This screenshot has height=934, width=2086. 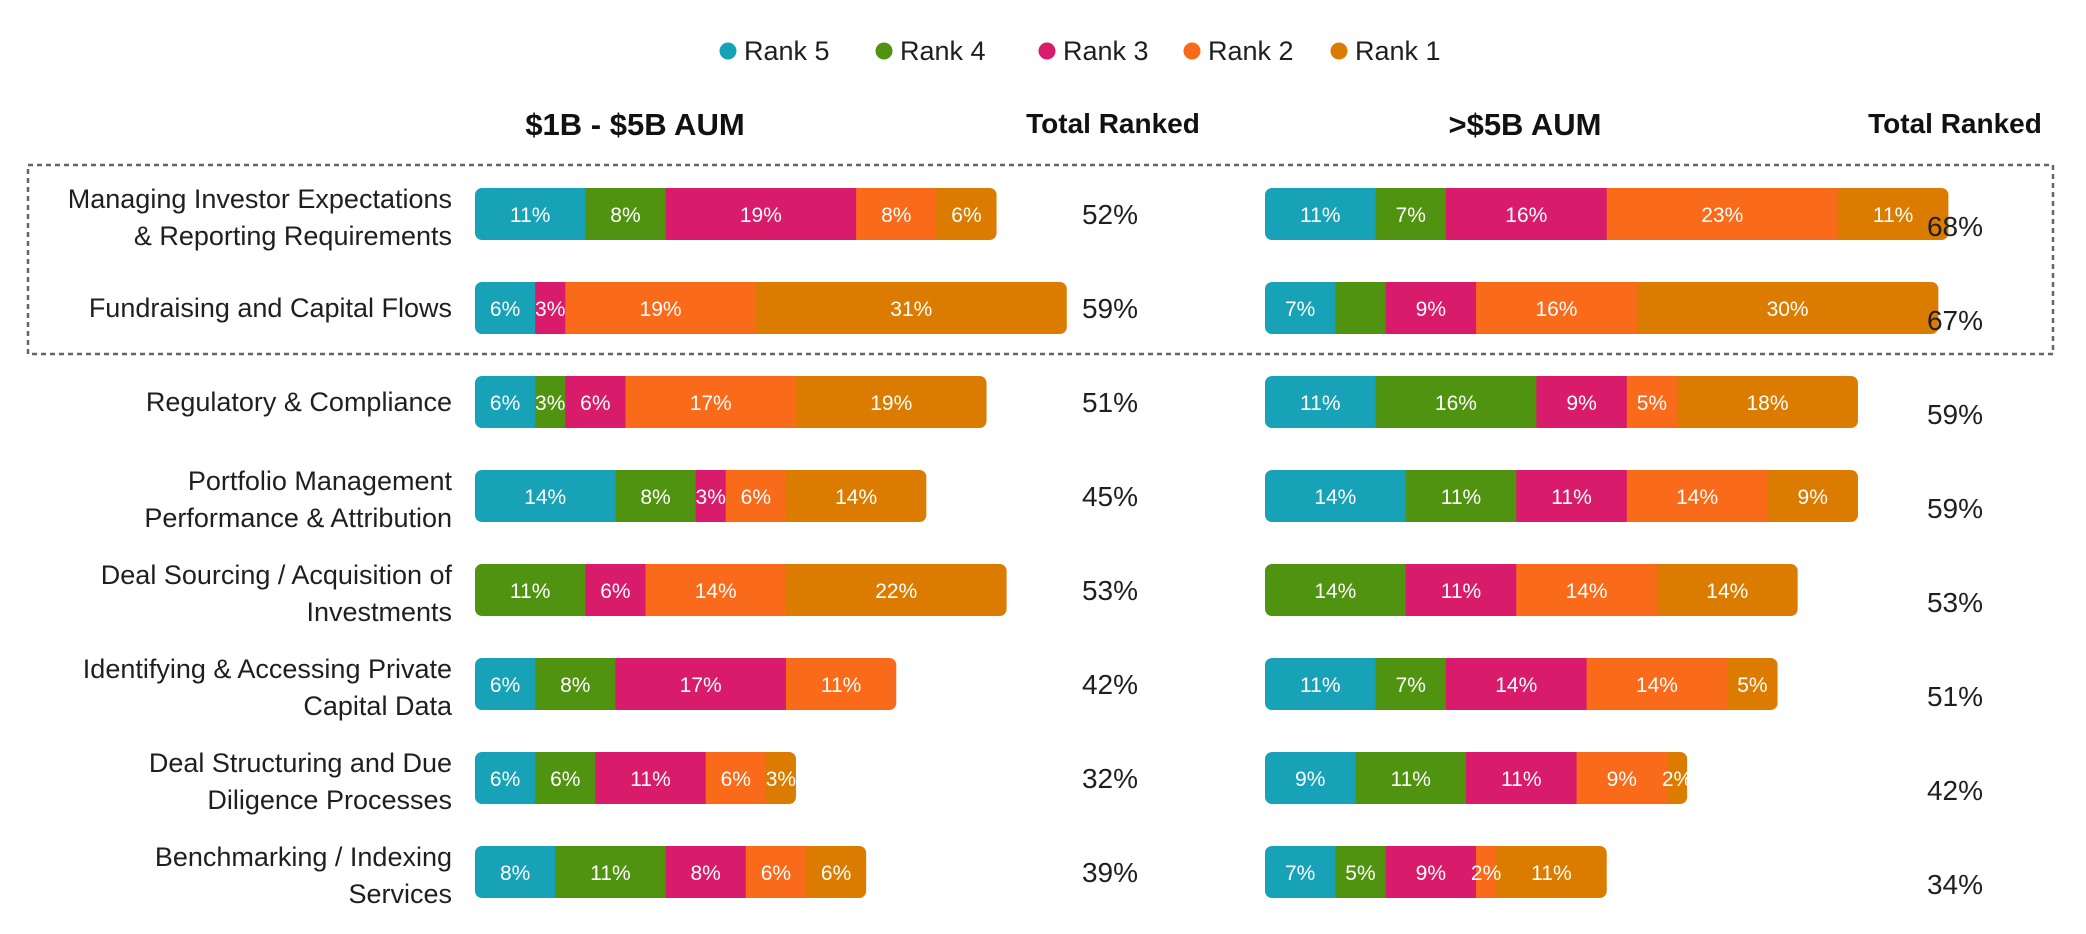 I want to click on legend-label-rank4: Rank 4, so click(x=943, y=51).